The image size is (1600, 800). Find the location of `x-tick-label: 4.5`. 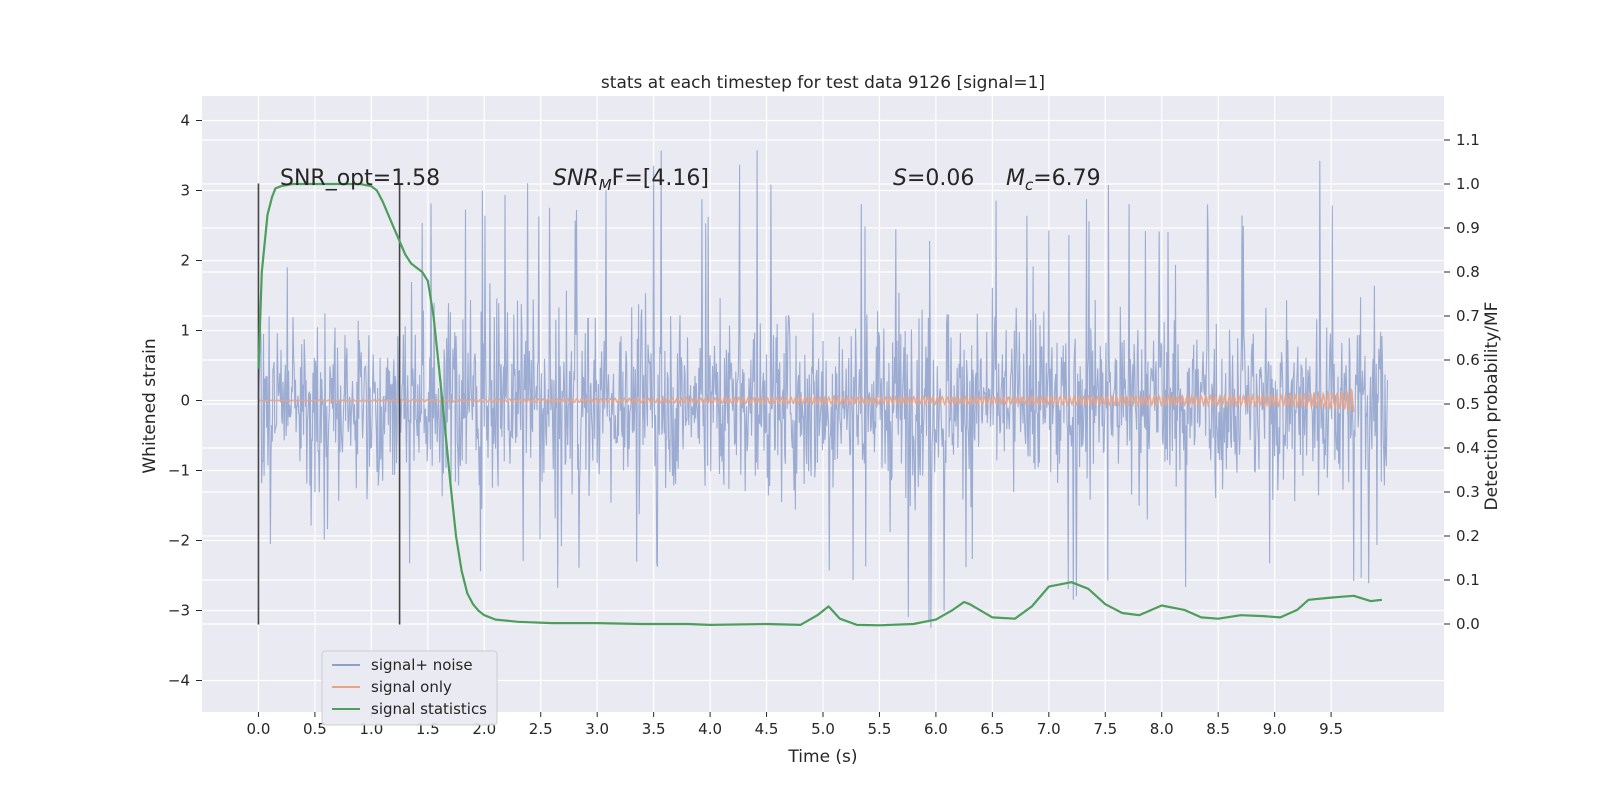

x-tick-label: 4.5 is located at coordinates (767, 729).